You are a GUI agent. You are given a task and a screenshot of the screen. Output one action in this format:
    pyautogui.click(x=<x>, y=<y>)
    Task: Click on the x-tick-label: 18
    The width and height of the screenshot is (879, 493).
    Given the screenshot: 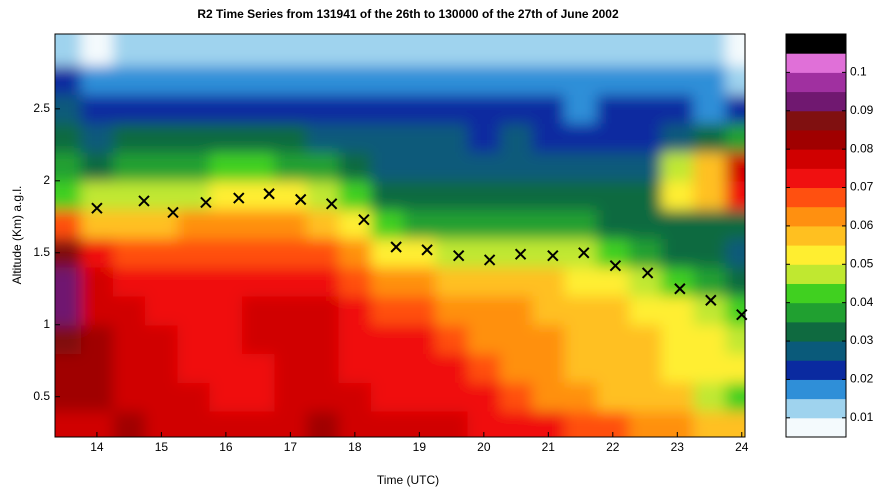 What is the action you would take?
    pyautogui.click(x=355, y=447)
    